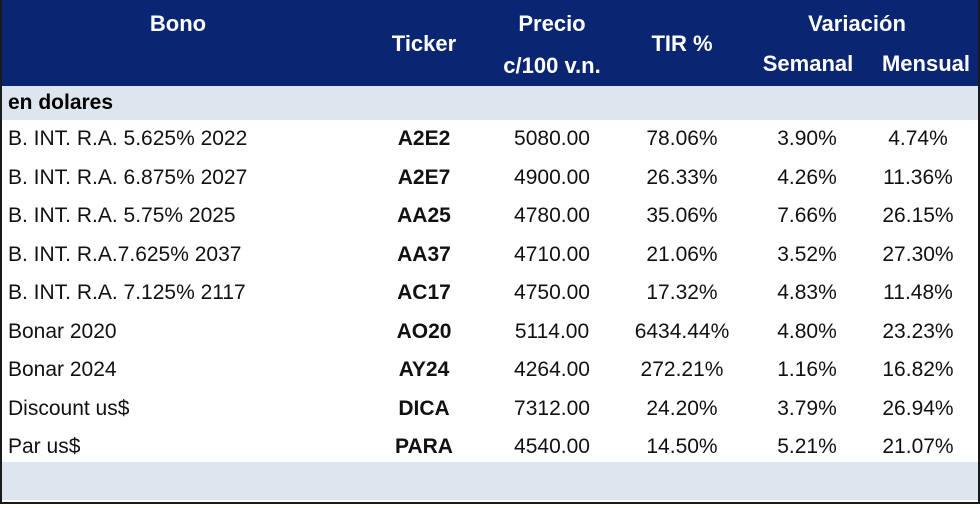 The width and height of the screenshot is (980, 508). What do you see at coordinates (807, 408) in the screenshot?
I see `cell-semanal: 3.79%` at bounding box center [807, 408].